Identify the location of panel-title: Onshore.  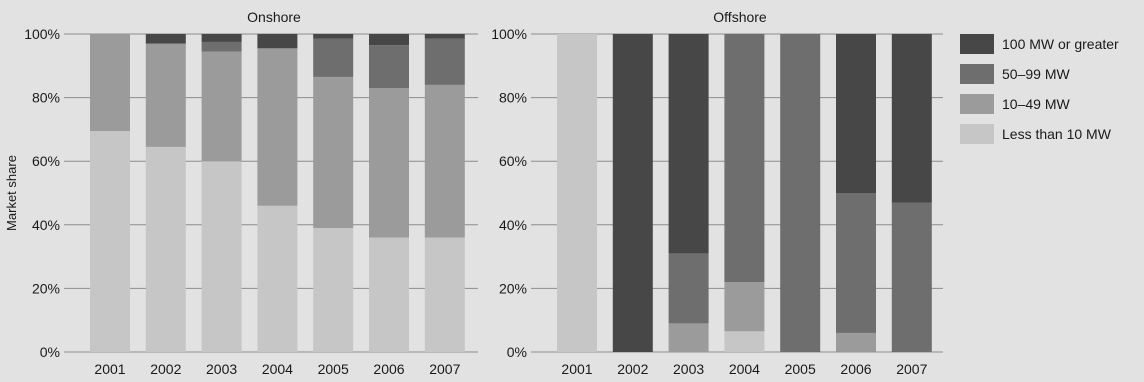
(274, 17).